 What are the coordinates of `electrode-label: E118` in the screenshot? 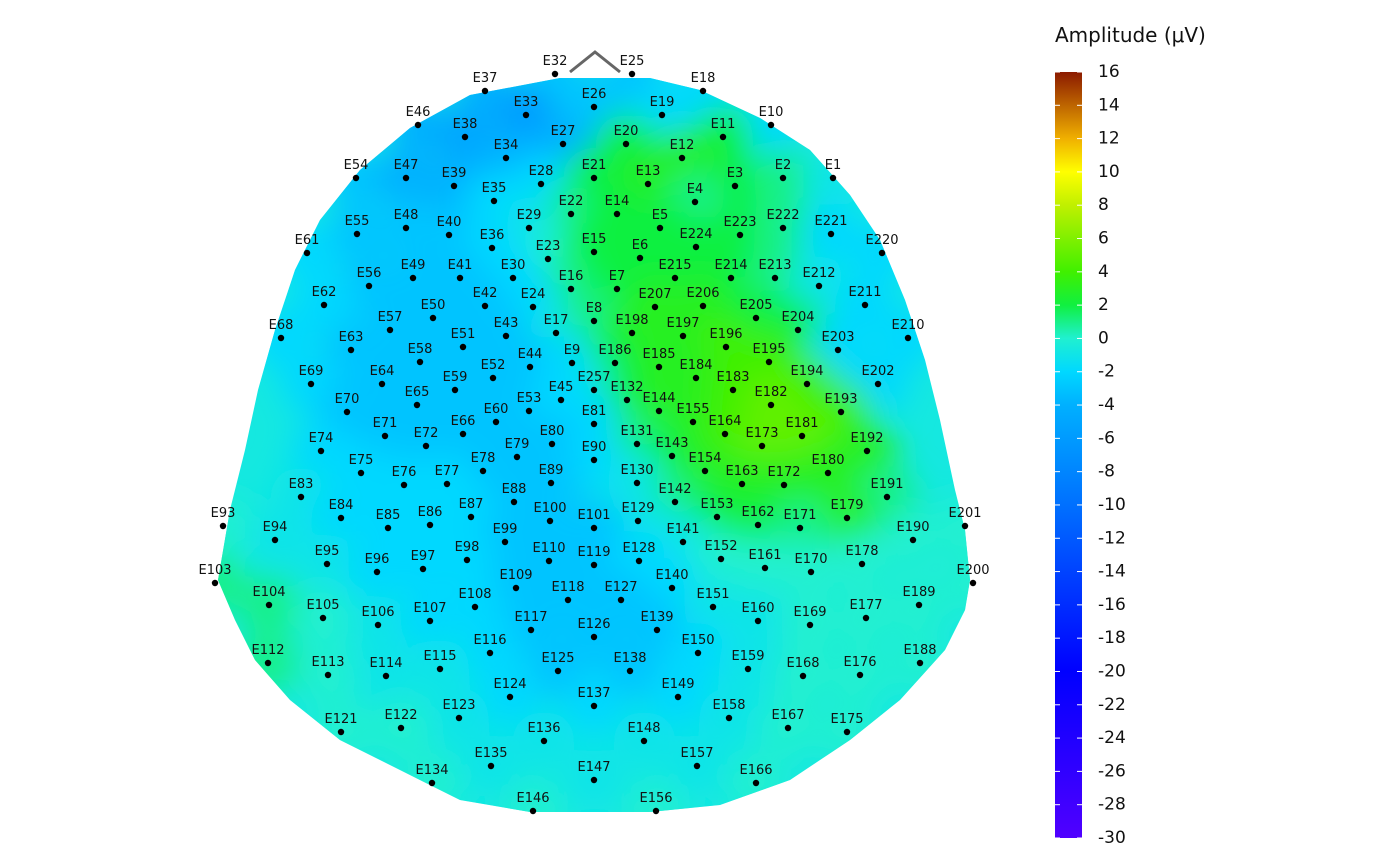 It's located at (567, 587).